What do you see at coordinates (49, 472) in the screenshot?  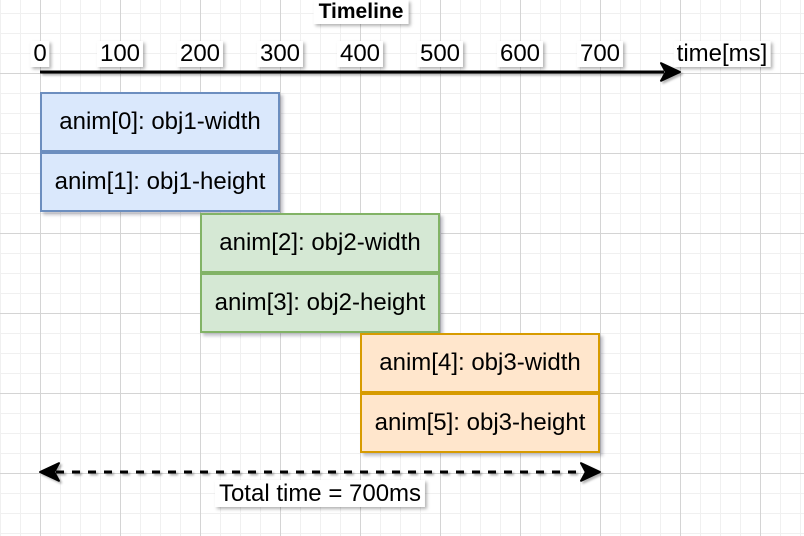 I see `total-time-left-arrowhead-icon` at bounding box center [49, 472].